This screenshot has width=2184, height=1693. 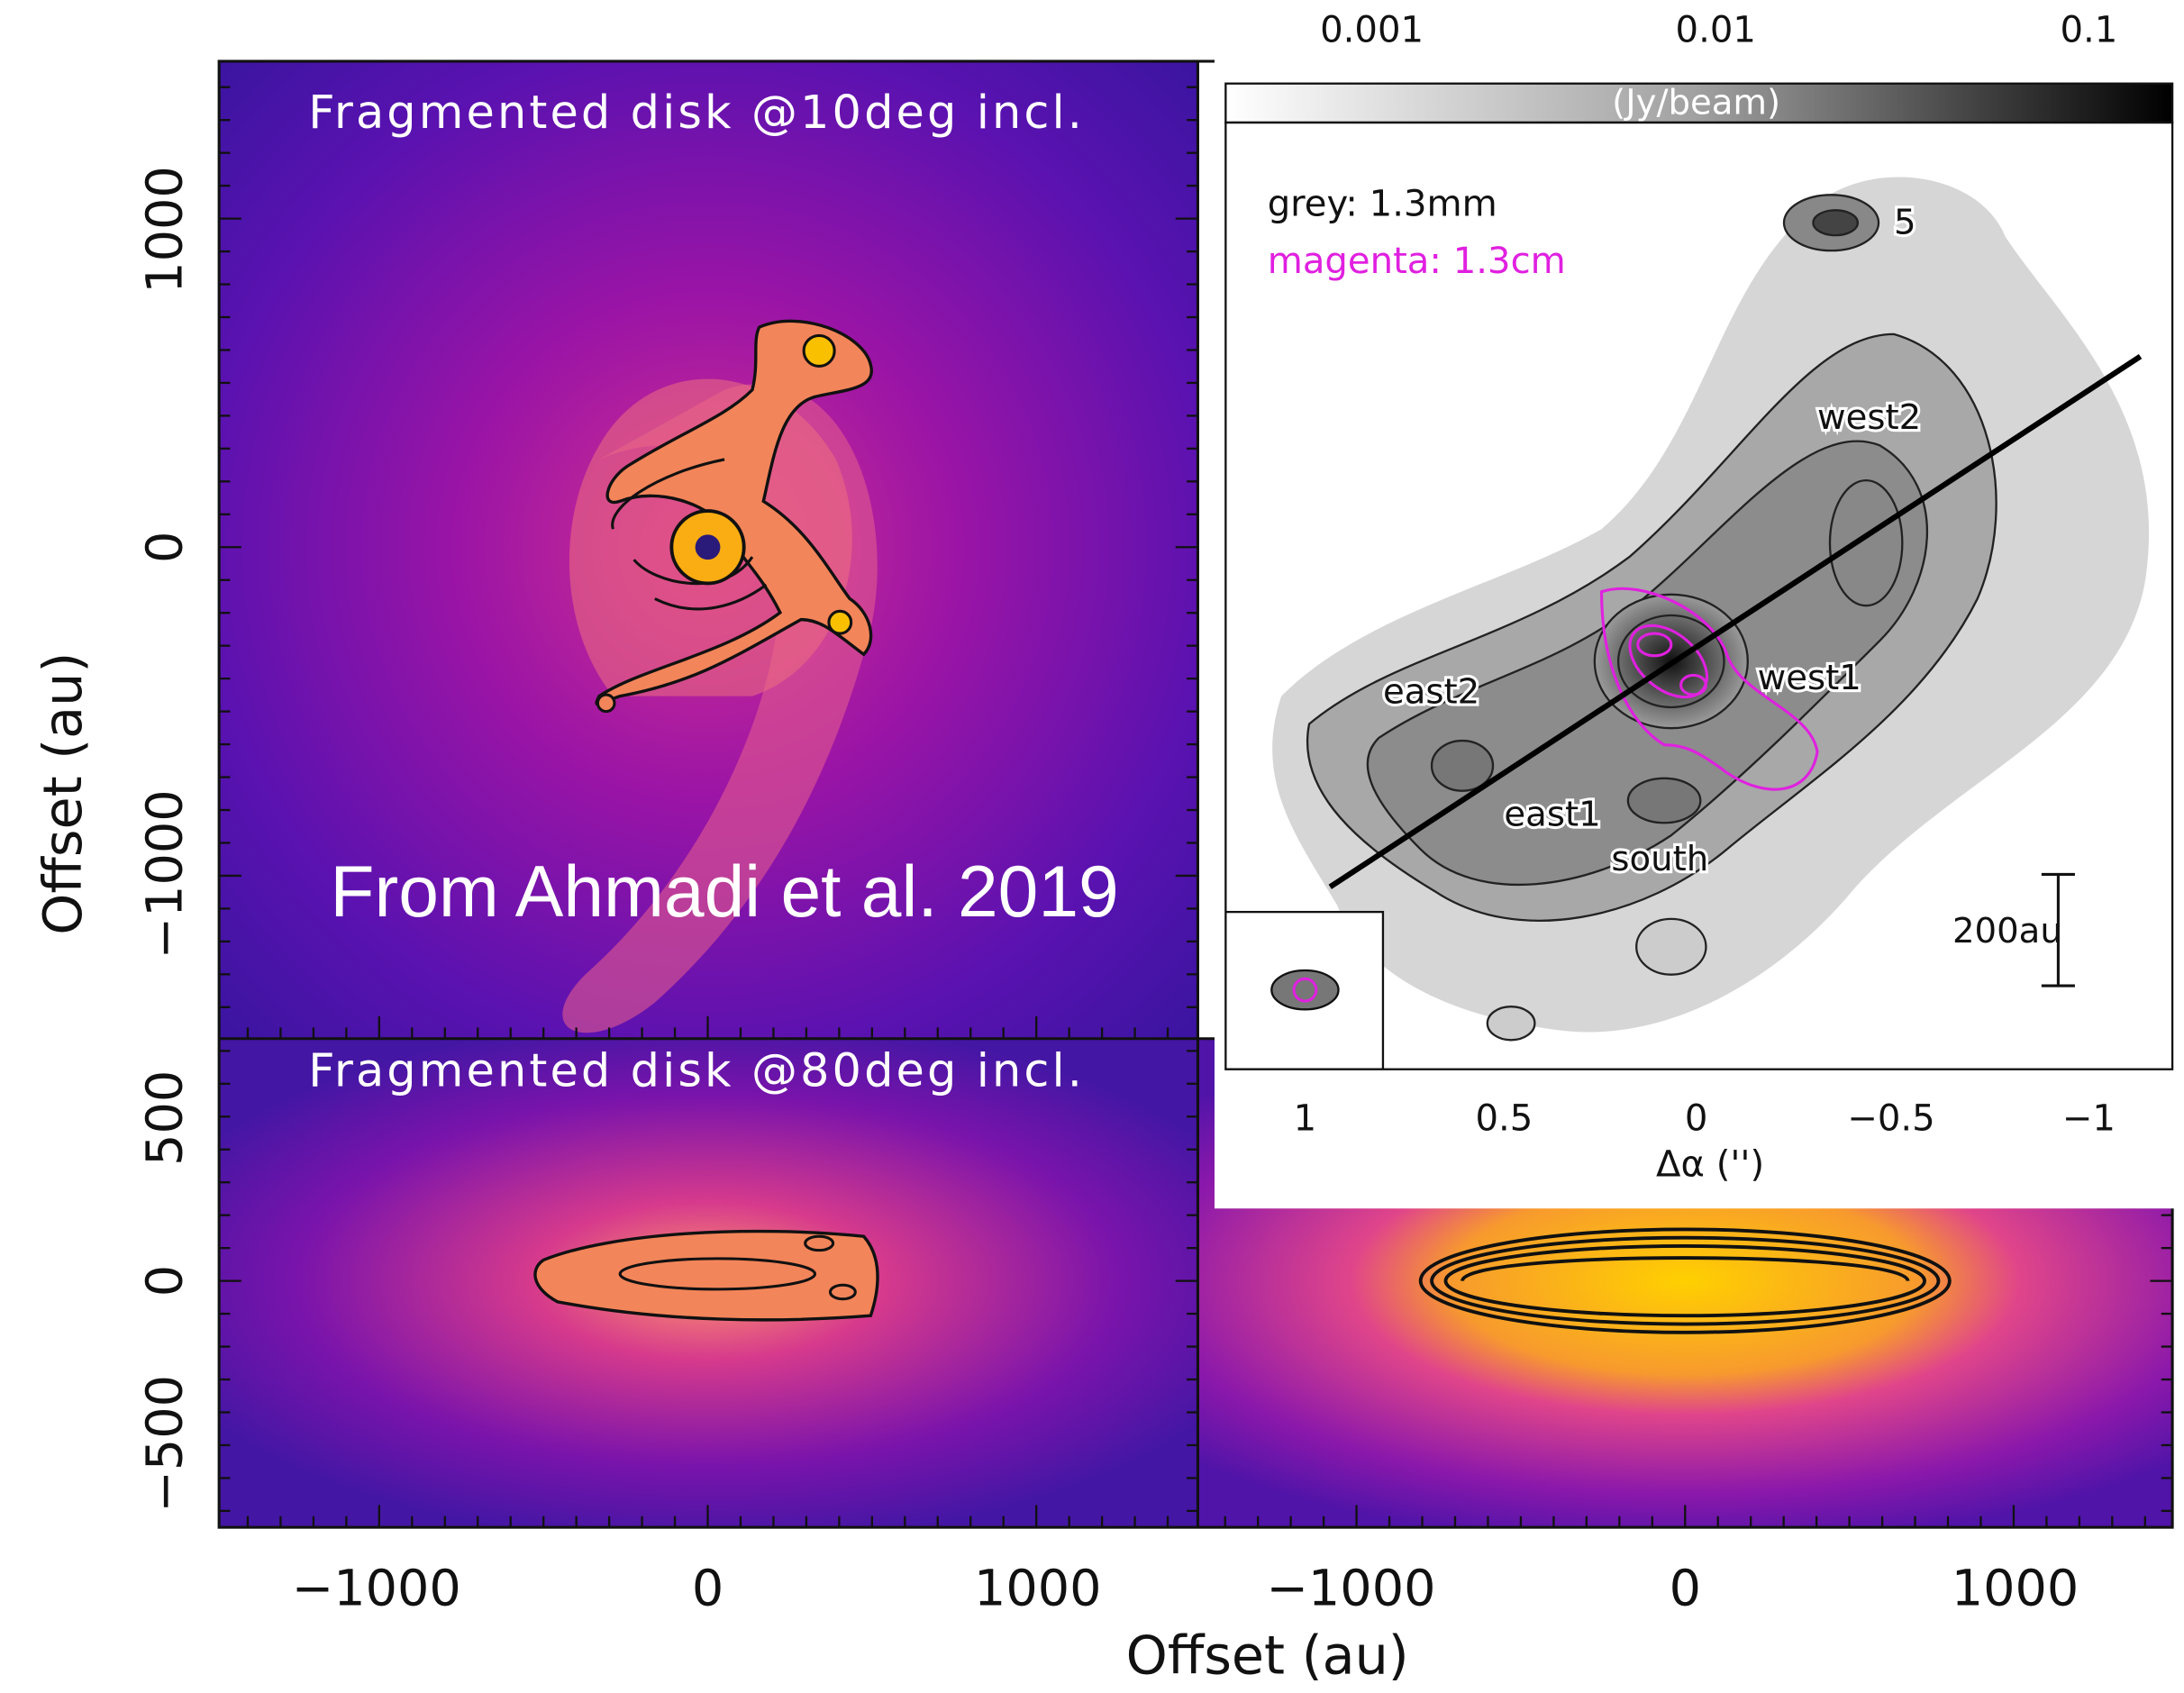 What do you see at coordinates (1306, 1119) in the screenshot?
I see `inset-x-tick: 1` at bounding box center [1306, 1119].